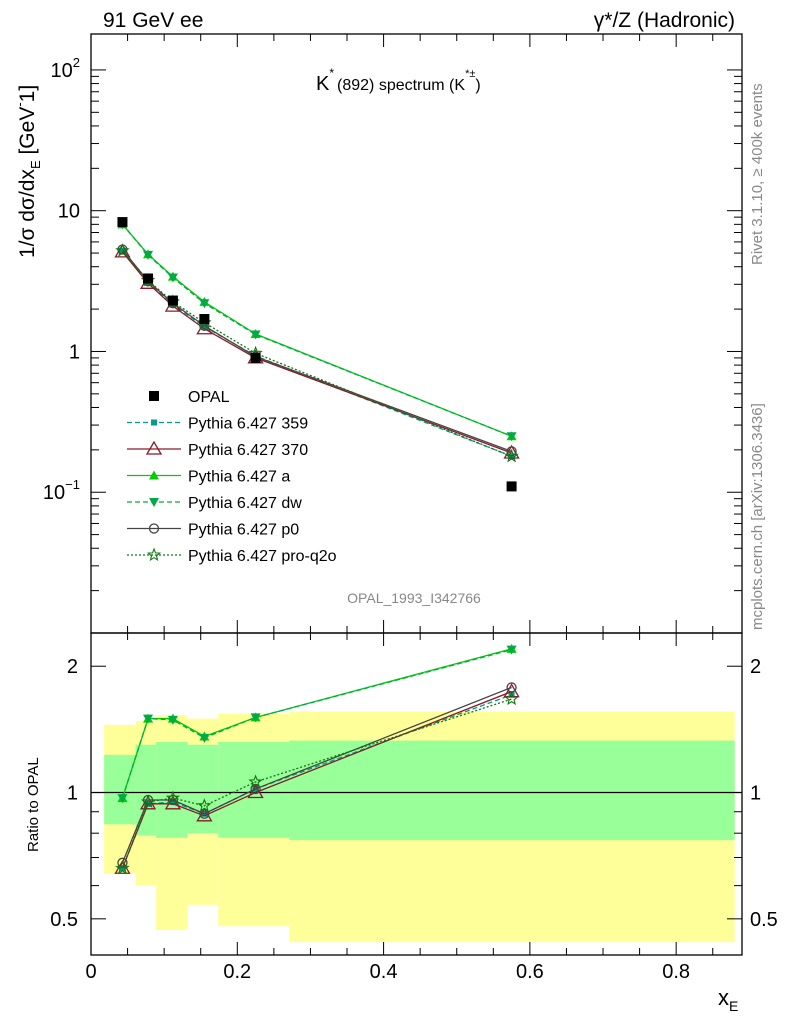  I want to click on plot-title: K*(892) spectrum (K*±), so click(398, 80).